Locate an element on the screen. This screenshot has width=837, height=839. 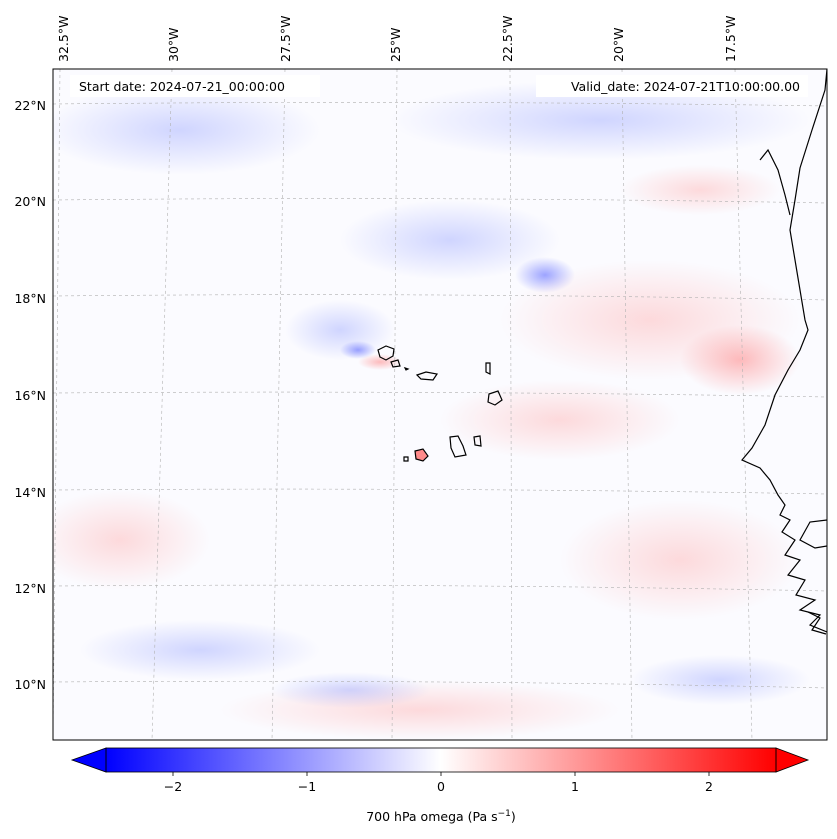
colorbar-label: 700 hPa omega (Pa s−1) is located at coordinates (441, 816).